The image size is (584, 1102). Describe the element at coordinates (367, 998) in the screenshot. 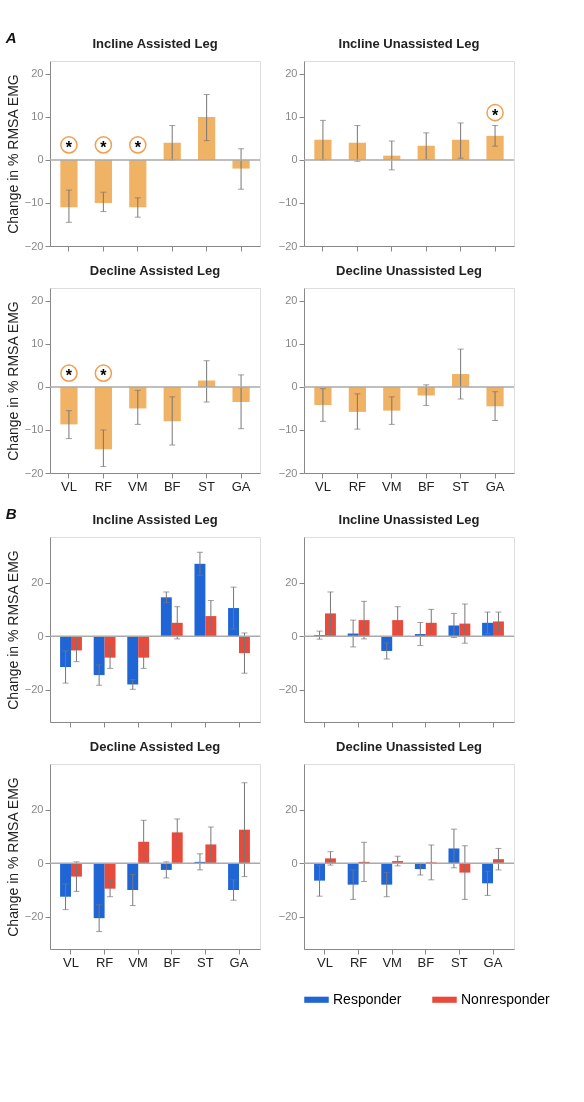

I see `legend-label: Responder` at that location.